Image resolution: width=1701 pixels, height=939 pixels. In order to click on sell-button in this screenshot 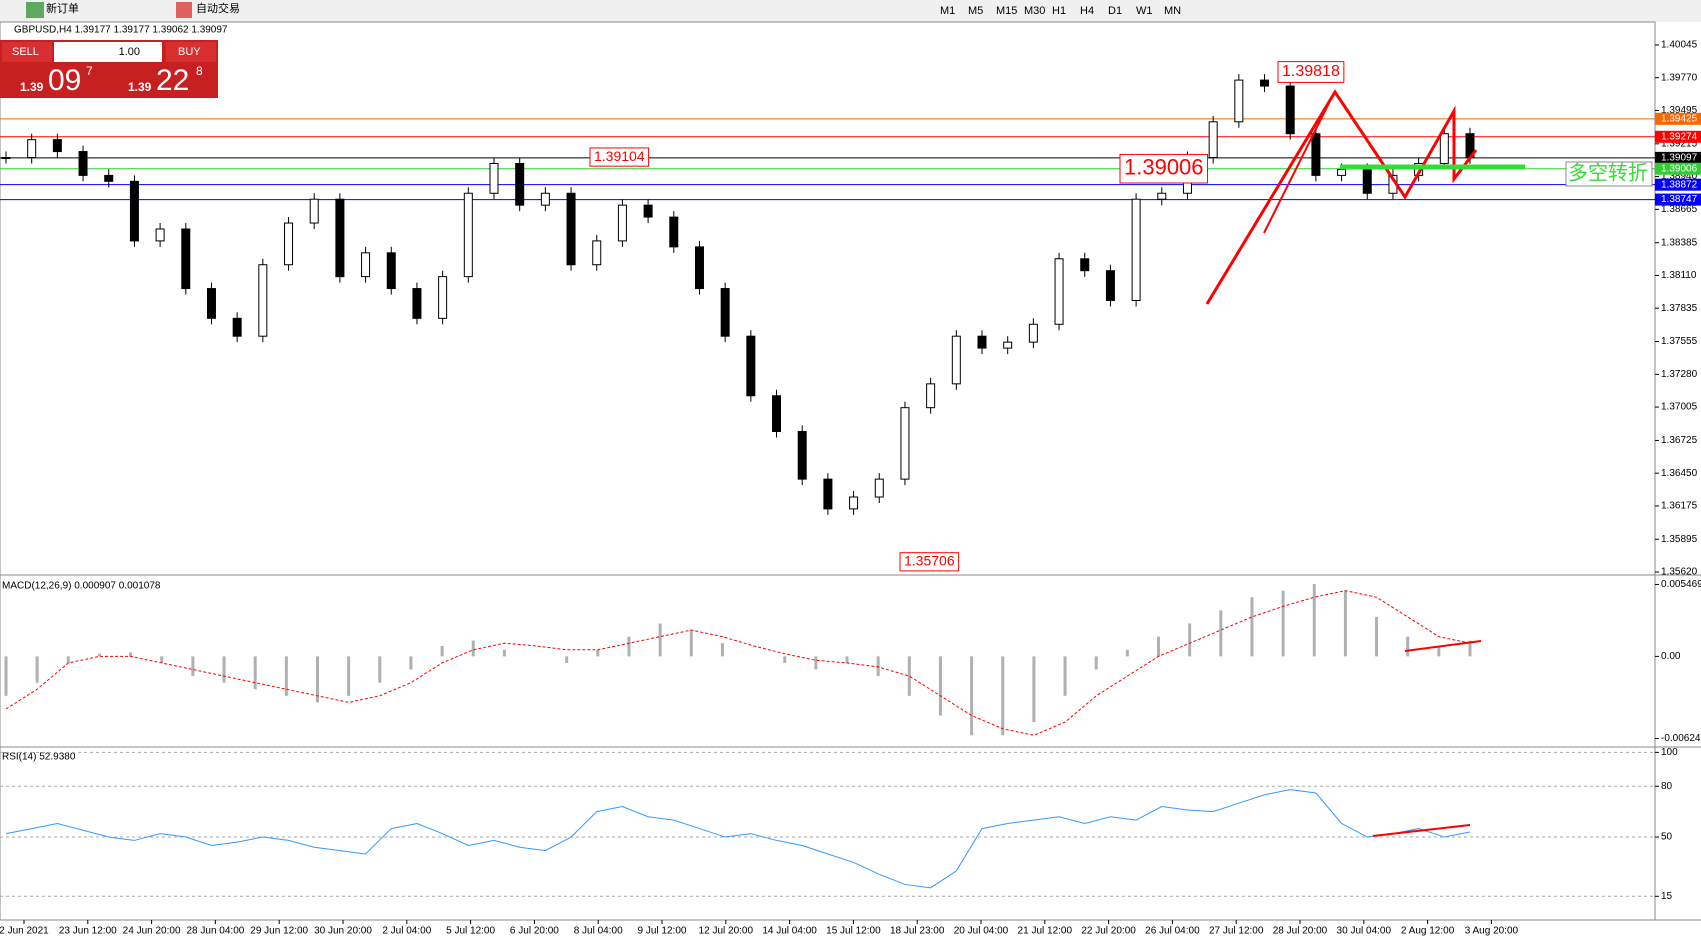, I will do `click(27, 52)`.